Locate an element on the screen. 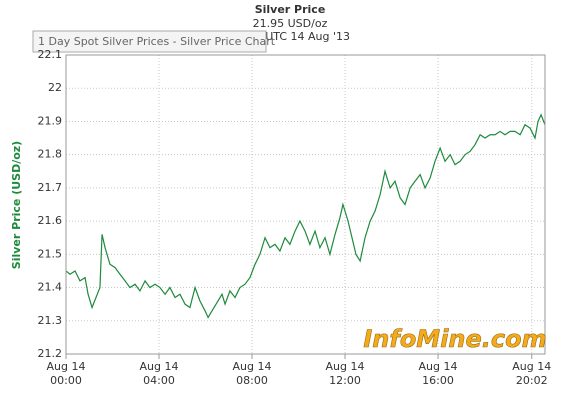 The image size is (582, 408). y-tick-label: 21.2 is located at coordinates (50, 353).